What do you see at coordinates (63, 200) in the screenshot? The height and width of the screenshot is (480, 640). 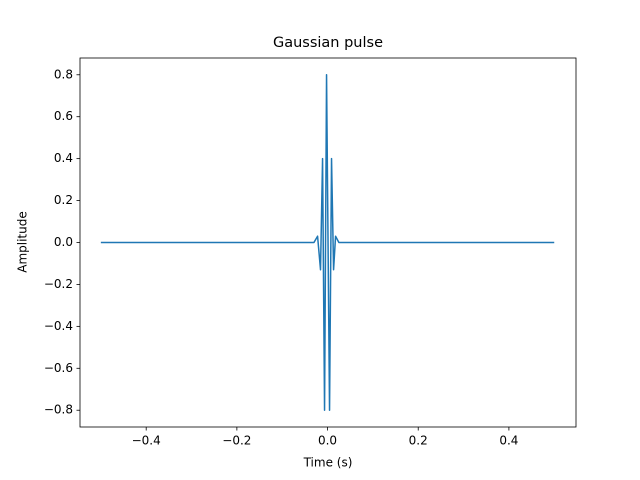 I see `y-tick-label: 0.2` at bounding box center [63, 200].